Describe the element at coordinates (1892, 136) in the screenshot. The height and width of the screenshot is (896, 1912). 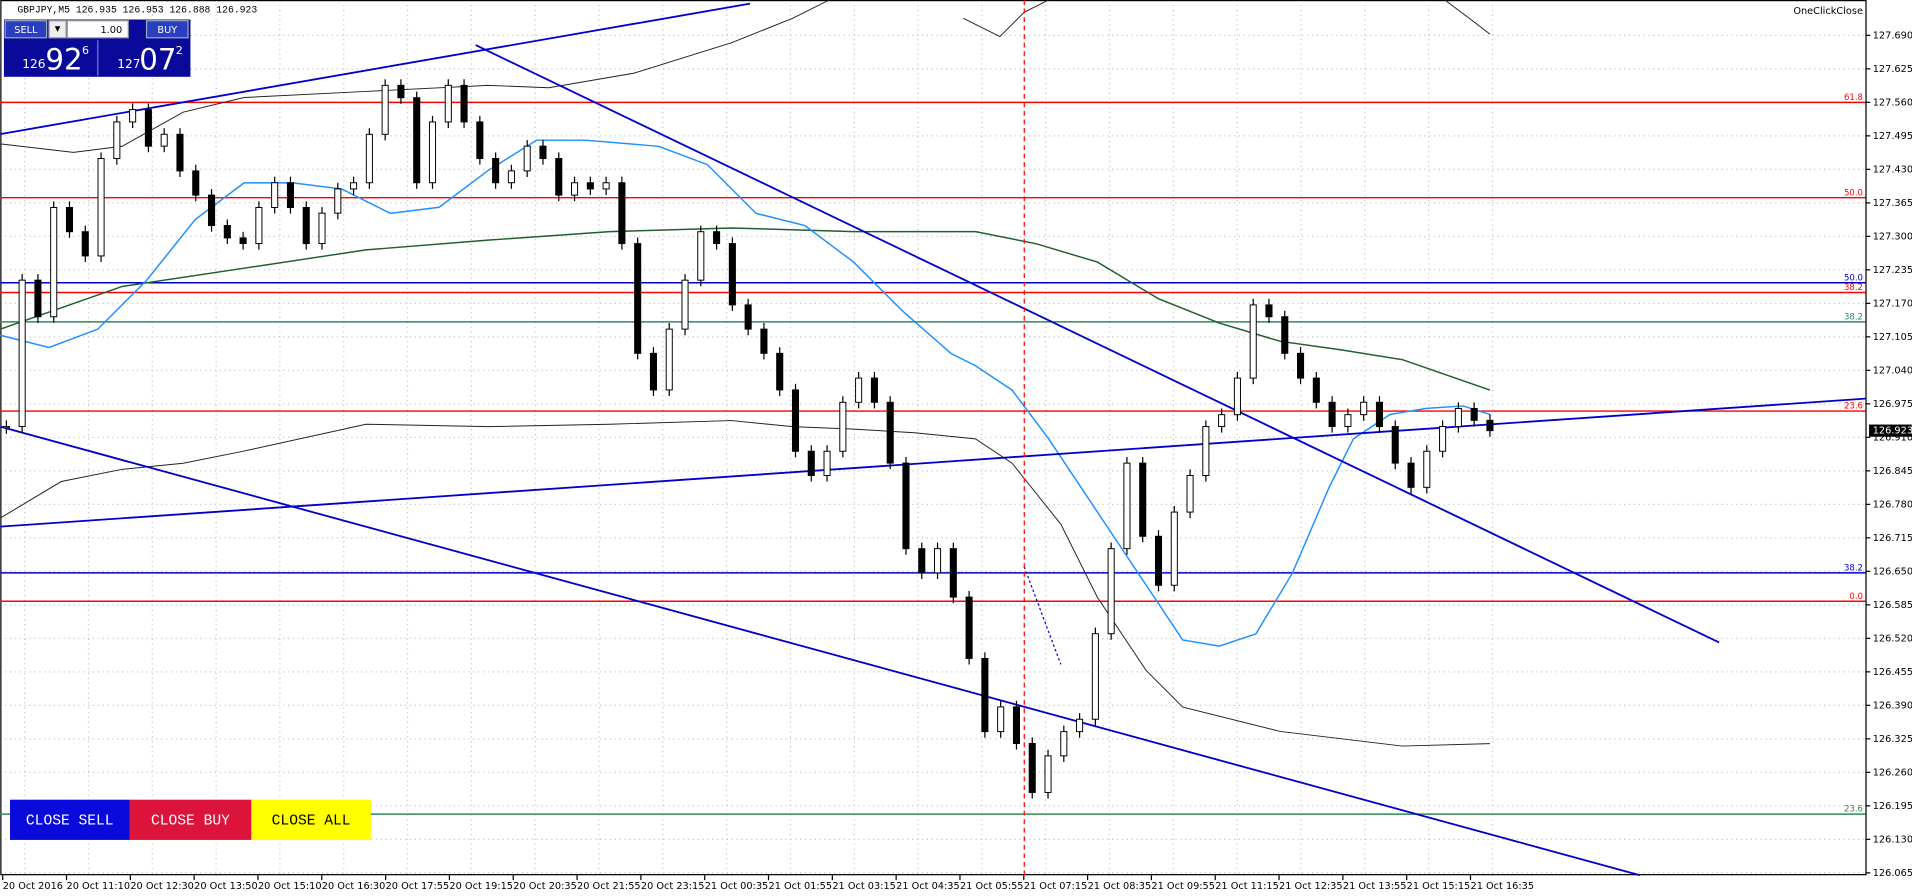
I see `price-label: 127.495` at that location.